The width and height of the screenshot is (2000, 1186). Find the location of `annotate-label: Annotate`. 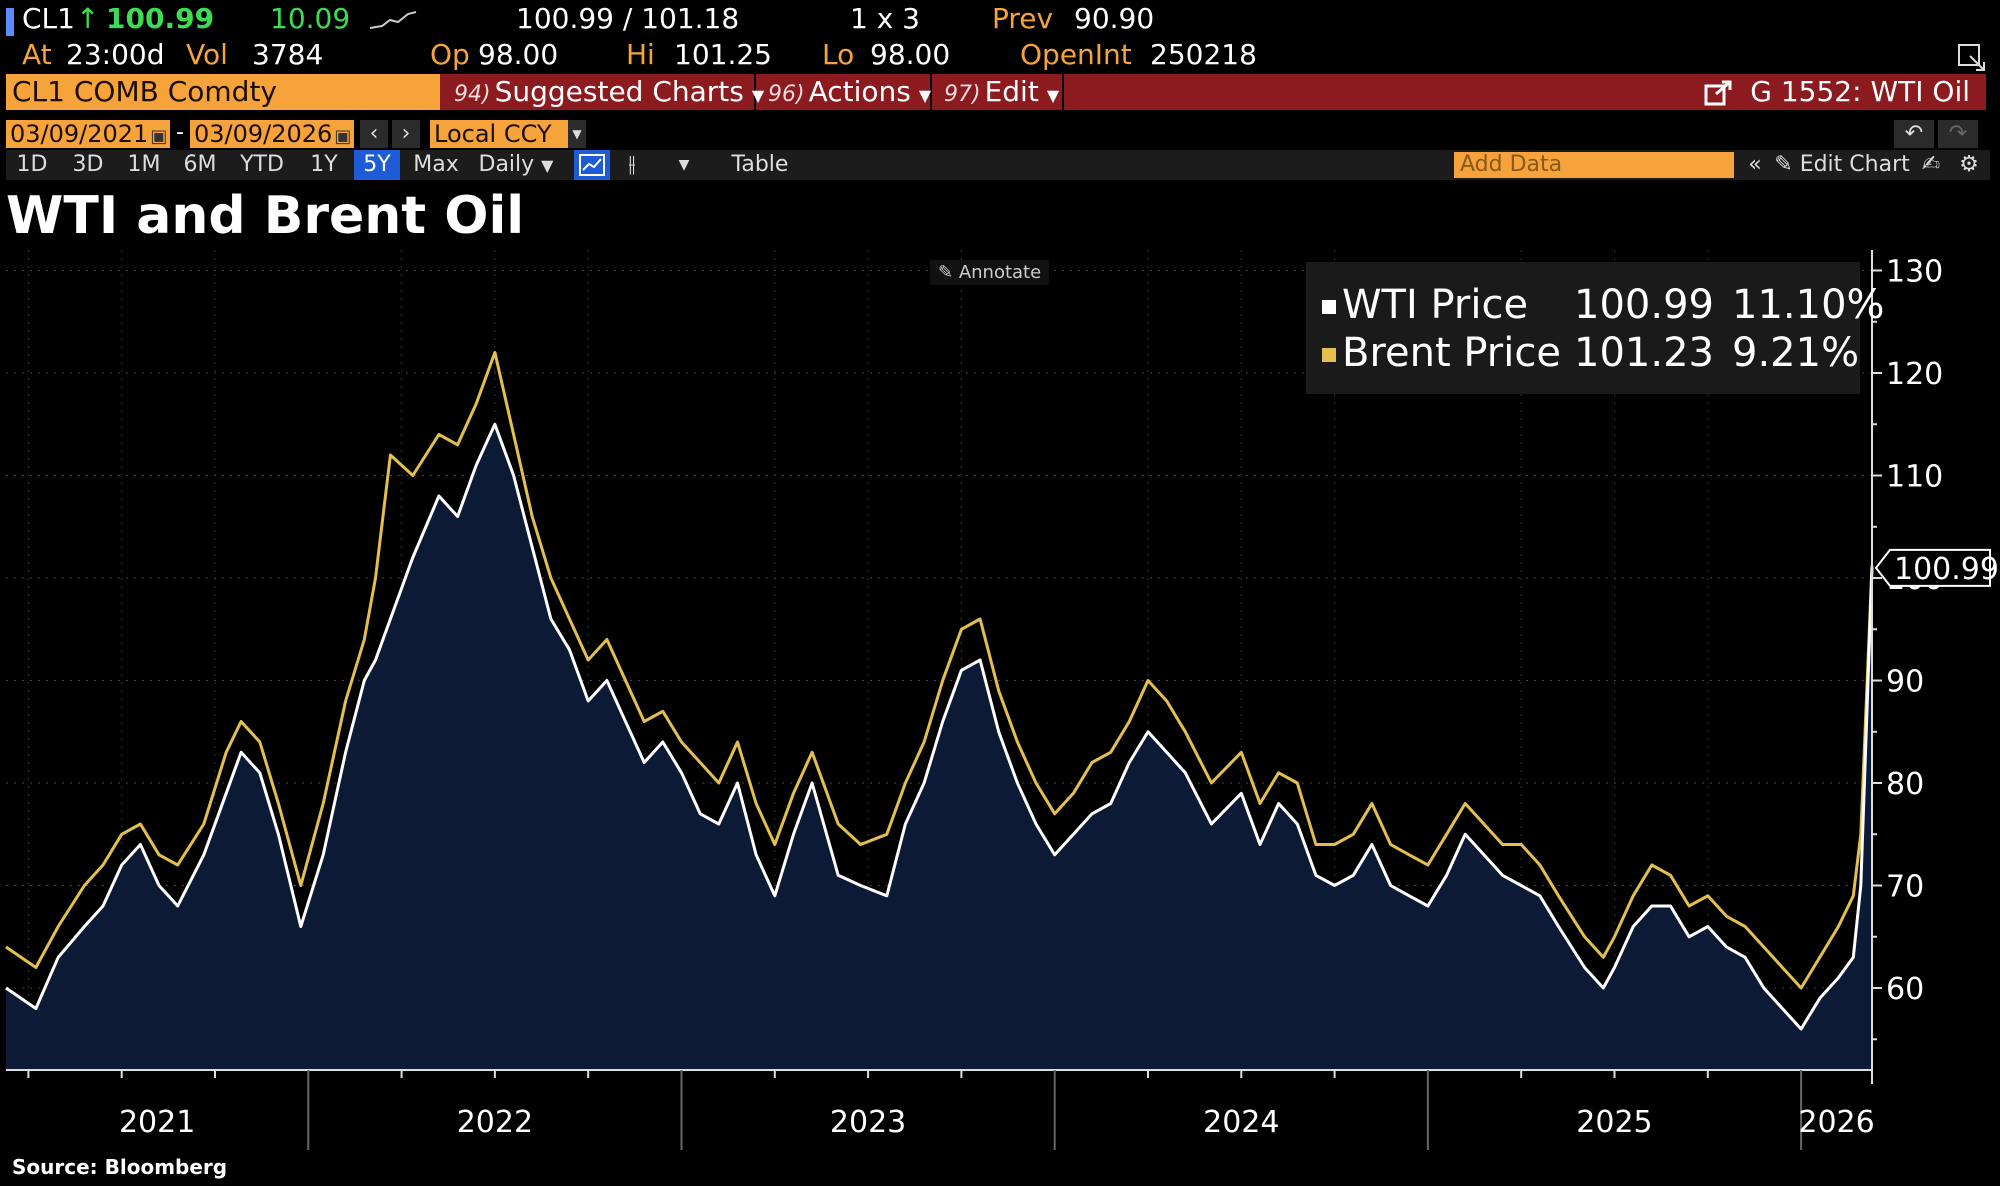

annotate-label: Annotate is located at coordinates (1000, 272).